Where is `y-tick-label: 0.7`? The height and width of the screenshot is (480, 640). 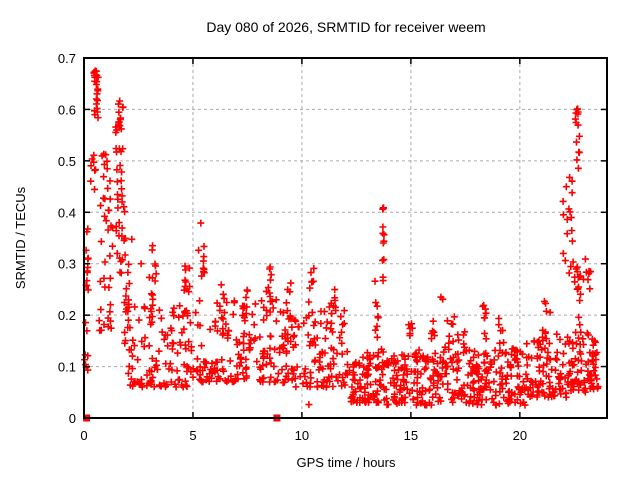
y-tick-label: 0.7 is located at coordinates (67, 58).